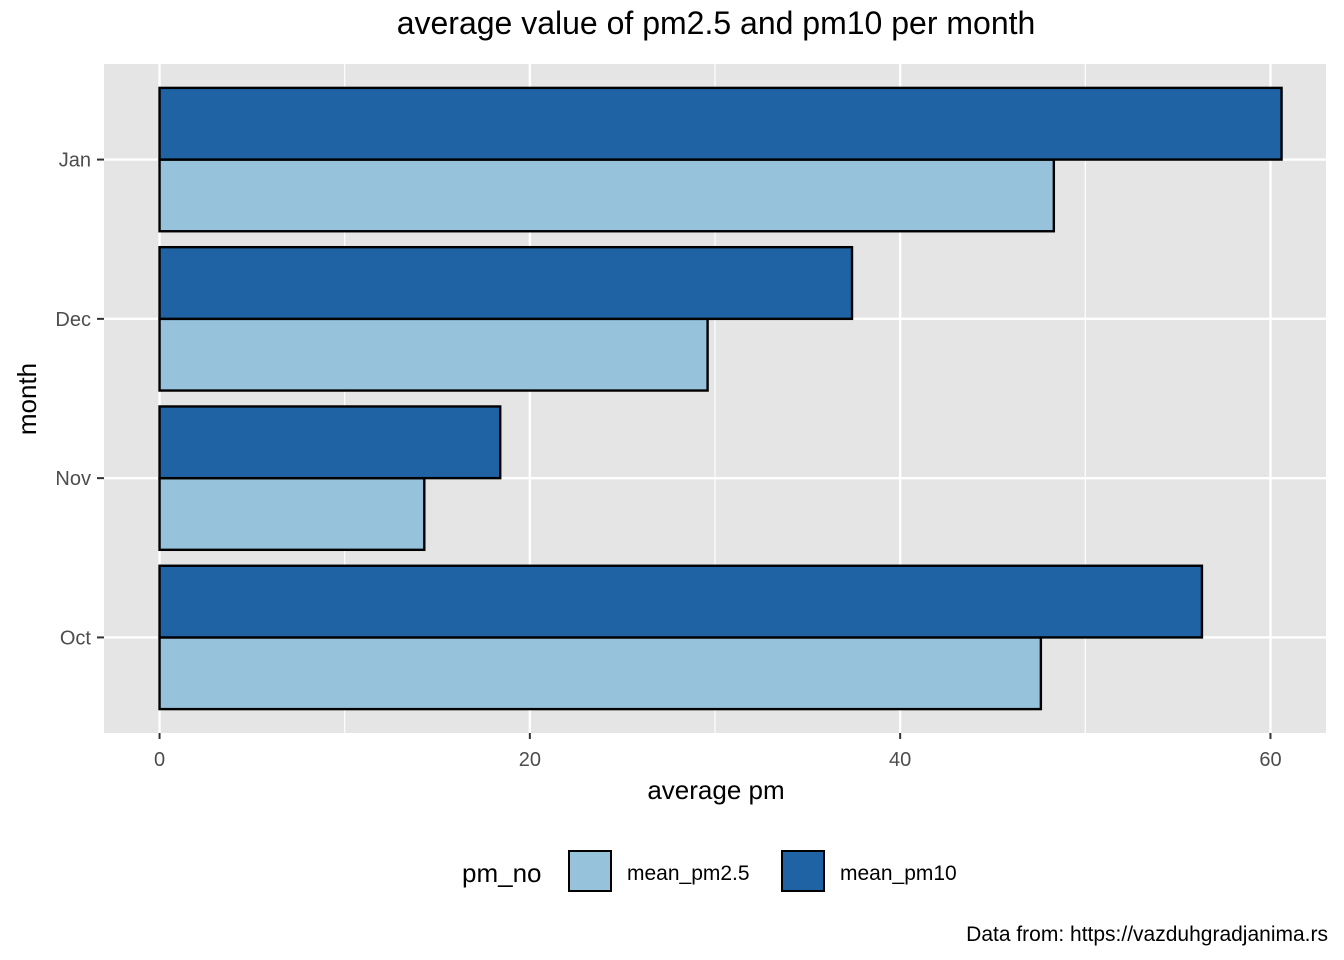 This screenshot has width=1344, height=960. What do you see at coordinates (75, 161) in the screenshot?
I see `y-tick-label-jan: Jan` at bounding box center [75, 161].